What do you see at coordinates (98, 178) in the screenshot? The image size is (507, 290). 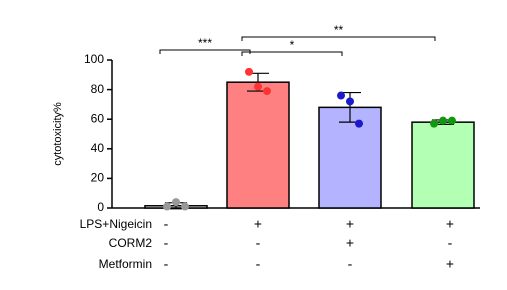 I see `y-tick-label: 20` at bounding box center [98, 178].